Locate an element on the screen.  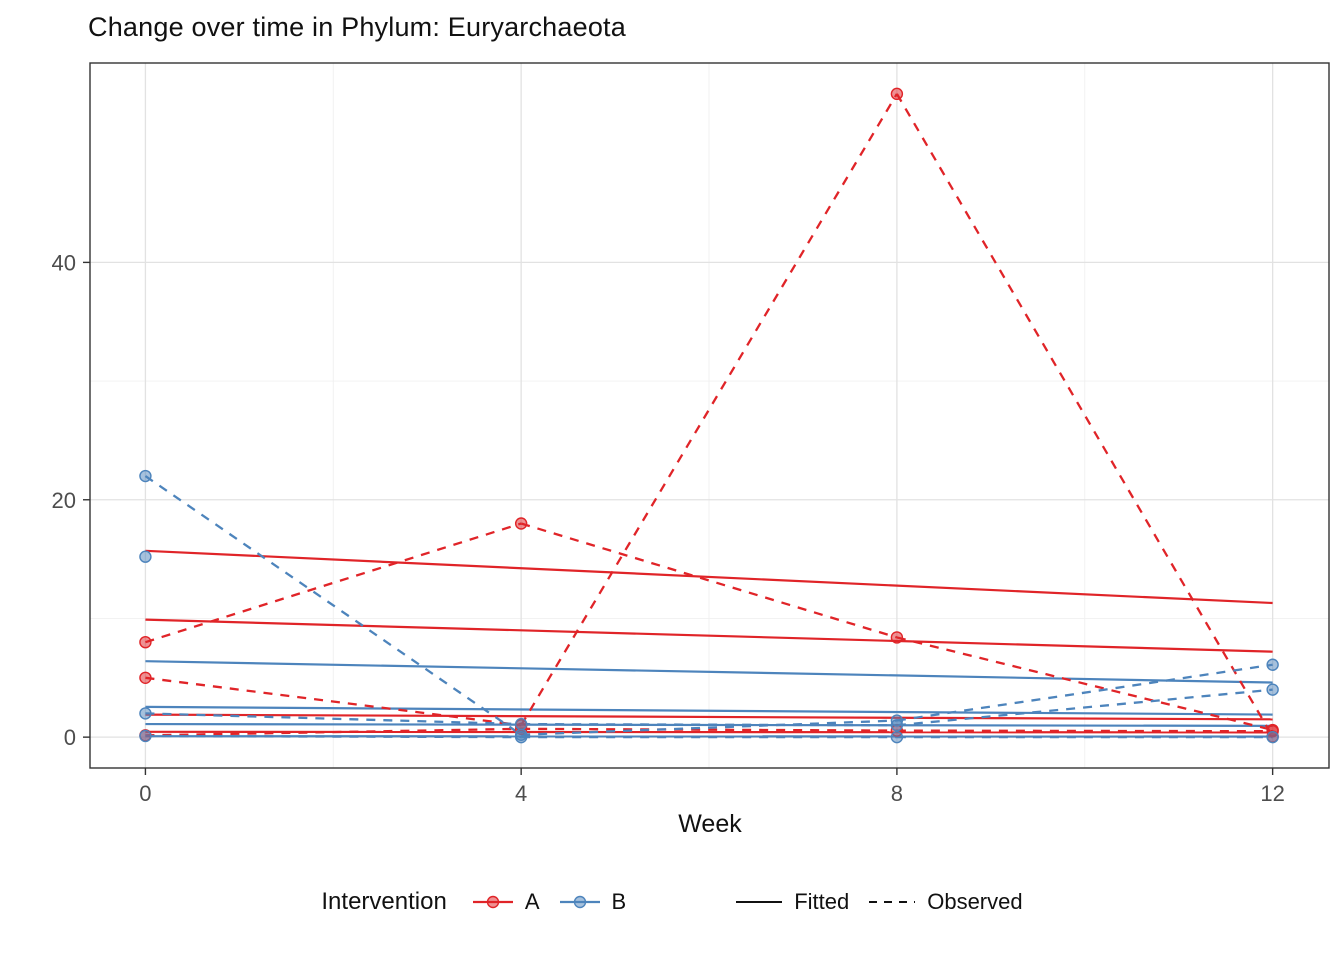
data-point-B-3-week12 is located at coordinates (1272, 664).